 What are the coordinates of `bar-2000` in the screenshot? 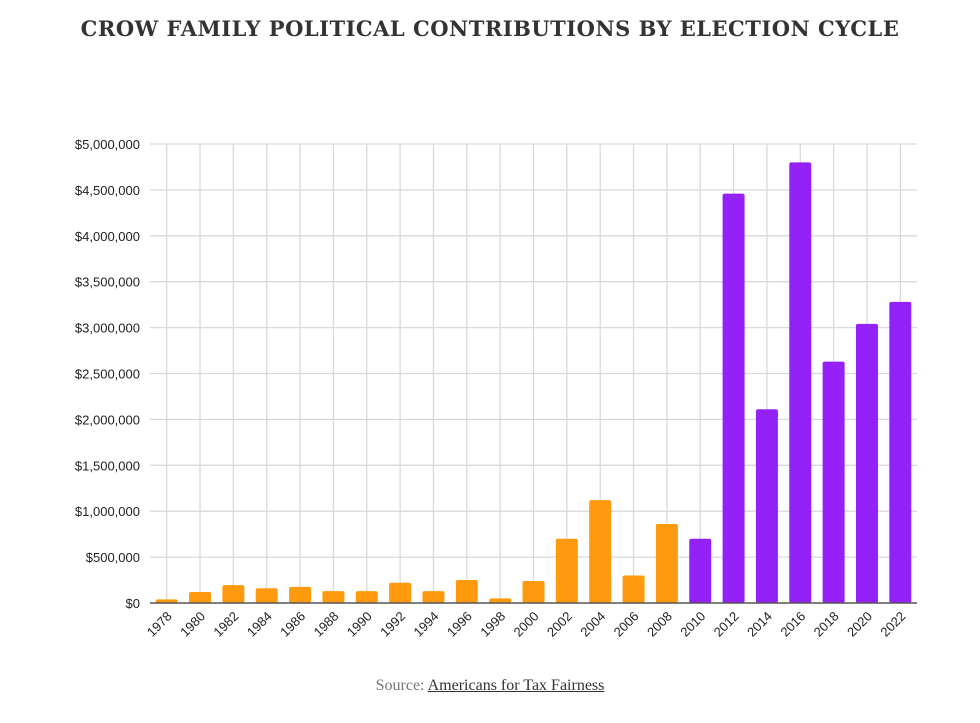 It's located at (533, 591).